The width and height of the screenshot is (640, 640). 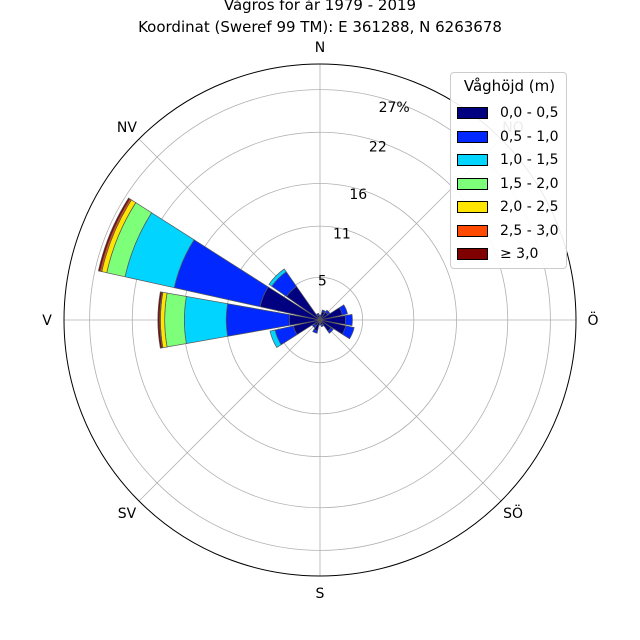 I want to click on radial-tick-label: 27%, so click(x=394, y=108).